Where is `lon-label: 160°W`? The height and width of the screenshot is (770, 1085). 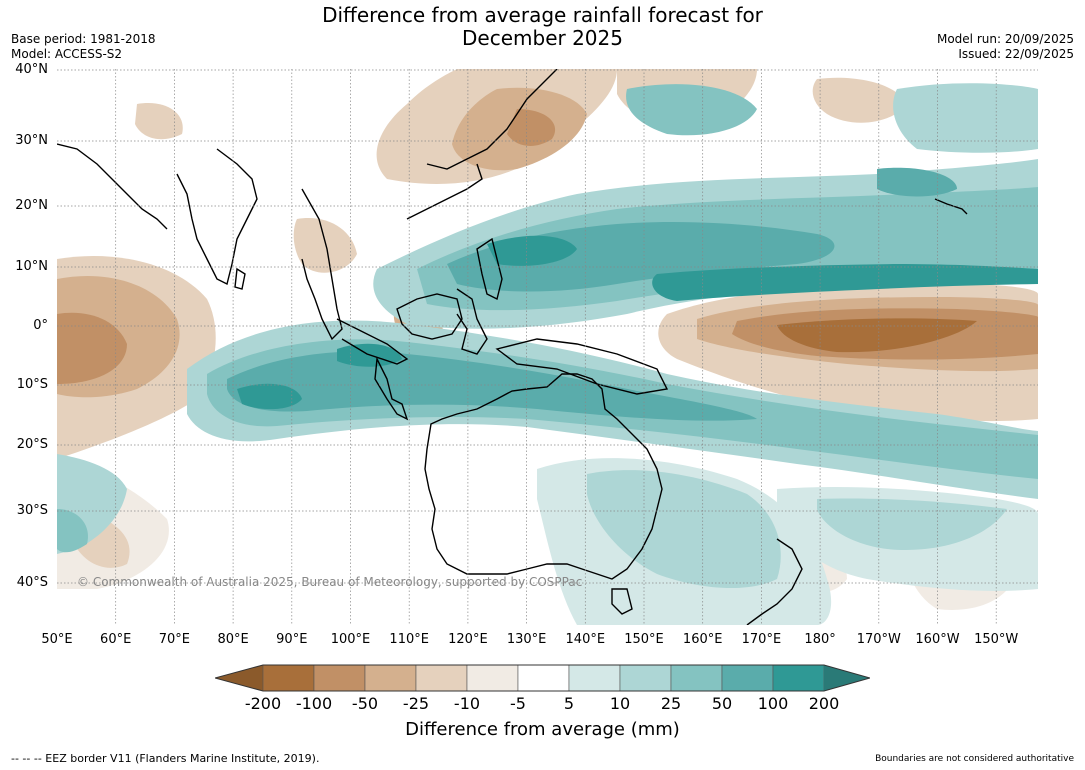 lon-label: 160°W is located at coordinates (937, 639).